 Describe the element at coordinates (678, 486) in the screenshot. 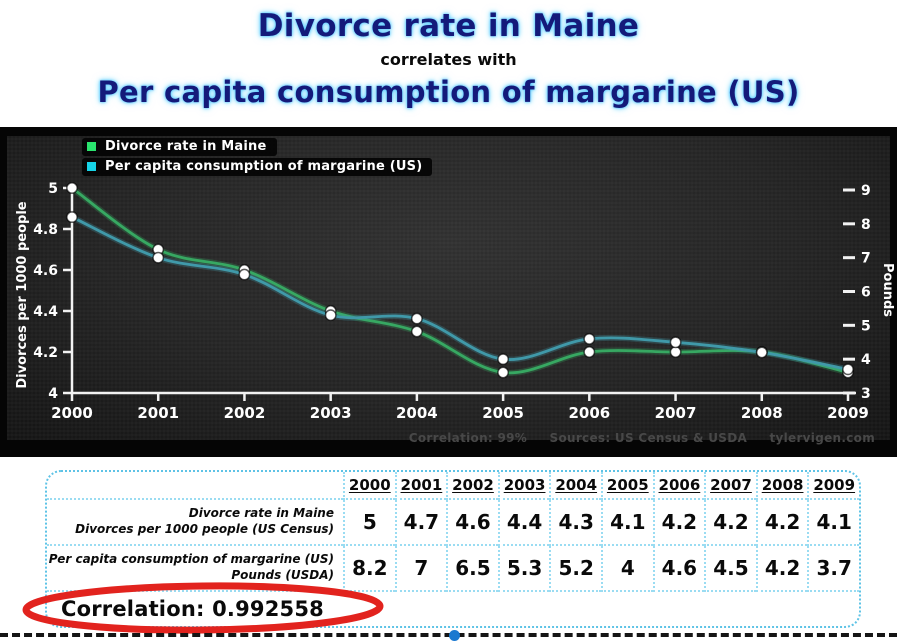

I see `year-header-cell: 2006` at that location.